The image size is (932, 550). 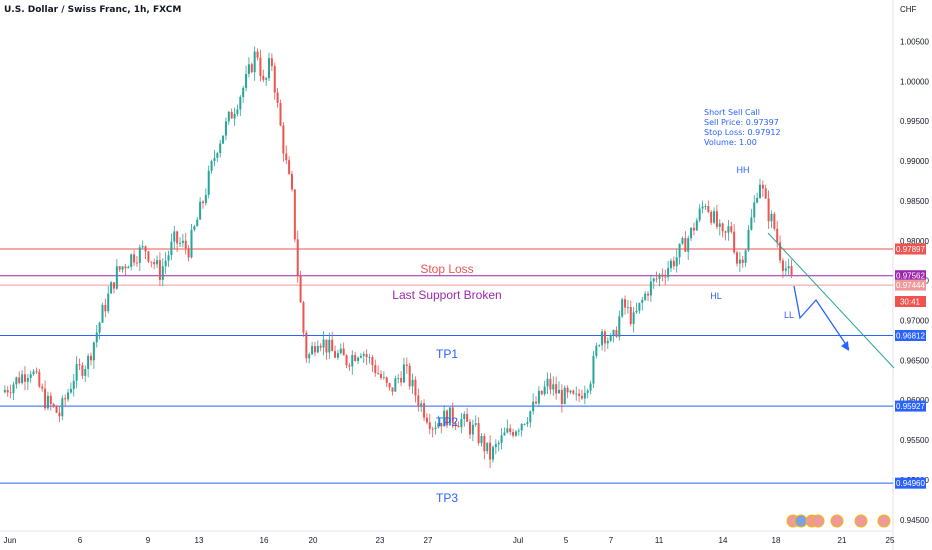 What do you see at coordinates (380, 540) in the screenshot?
I see `x-tick-label: 23` at bounding box center [380, 540].